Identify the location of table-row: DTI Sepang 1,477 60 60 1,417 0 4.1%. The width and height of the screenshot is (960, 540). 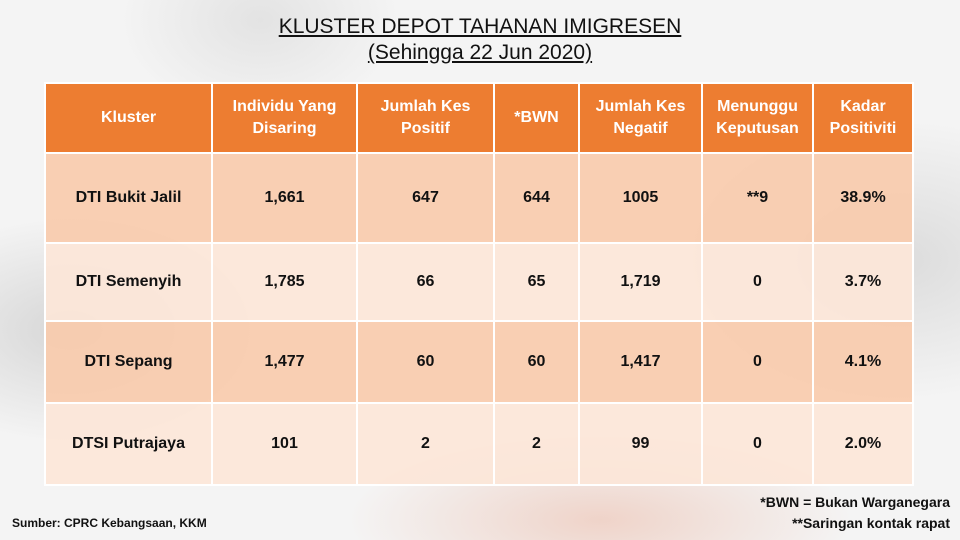
(479, 362).